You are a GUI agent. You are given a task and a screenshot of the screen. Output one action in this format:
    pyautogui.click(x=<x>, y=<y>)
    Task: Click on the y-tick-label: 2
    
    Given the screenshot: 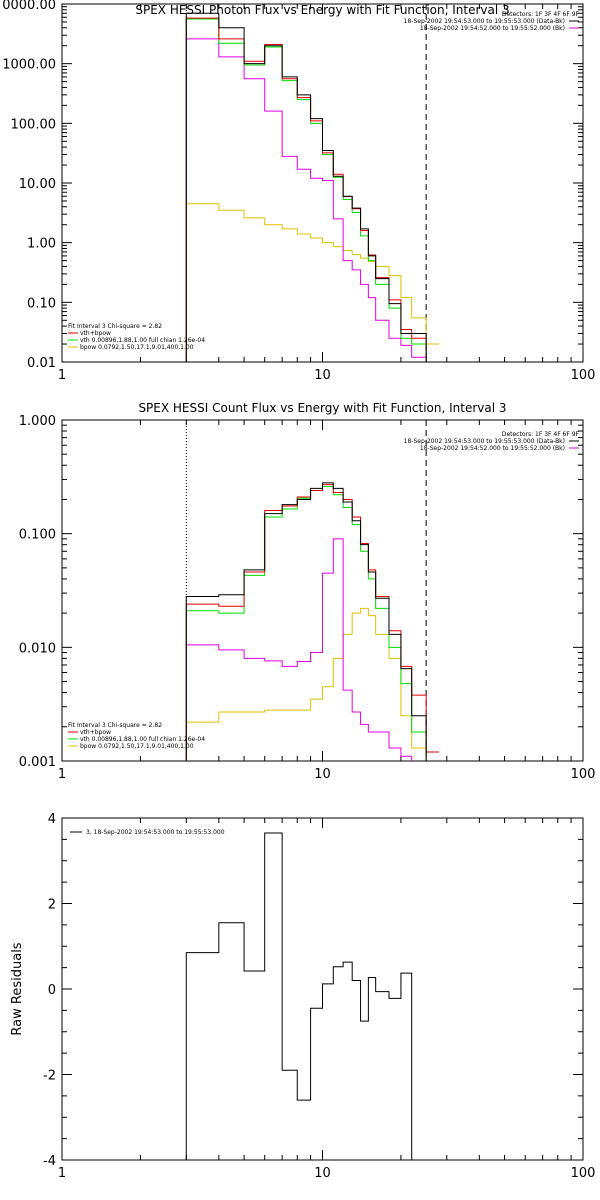 What is the action you would take?
    pyautogui.click(x=52, y=905)
    